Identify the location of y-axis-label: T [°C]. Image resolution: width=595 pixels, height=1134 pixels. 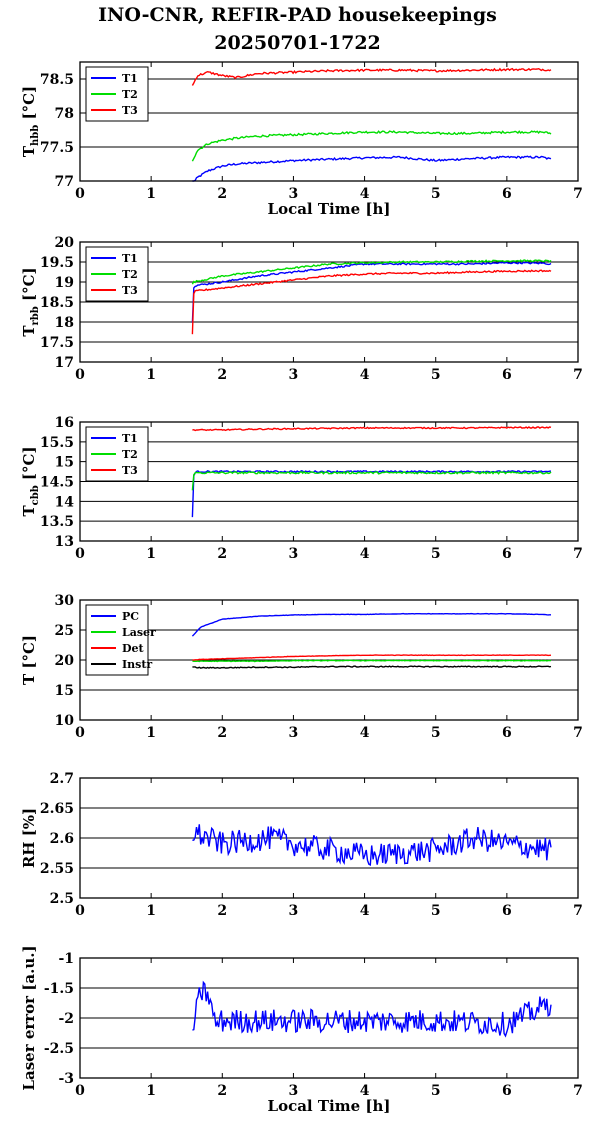
(29, 660).